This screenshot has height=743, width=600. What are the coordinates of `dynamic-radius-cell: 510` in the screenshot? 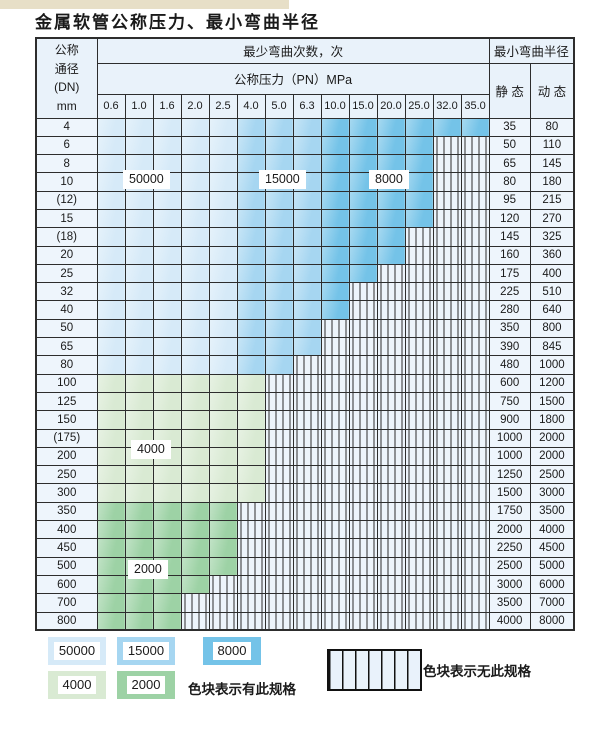 It's located at (552, 292).